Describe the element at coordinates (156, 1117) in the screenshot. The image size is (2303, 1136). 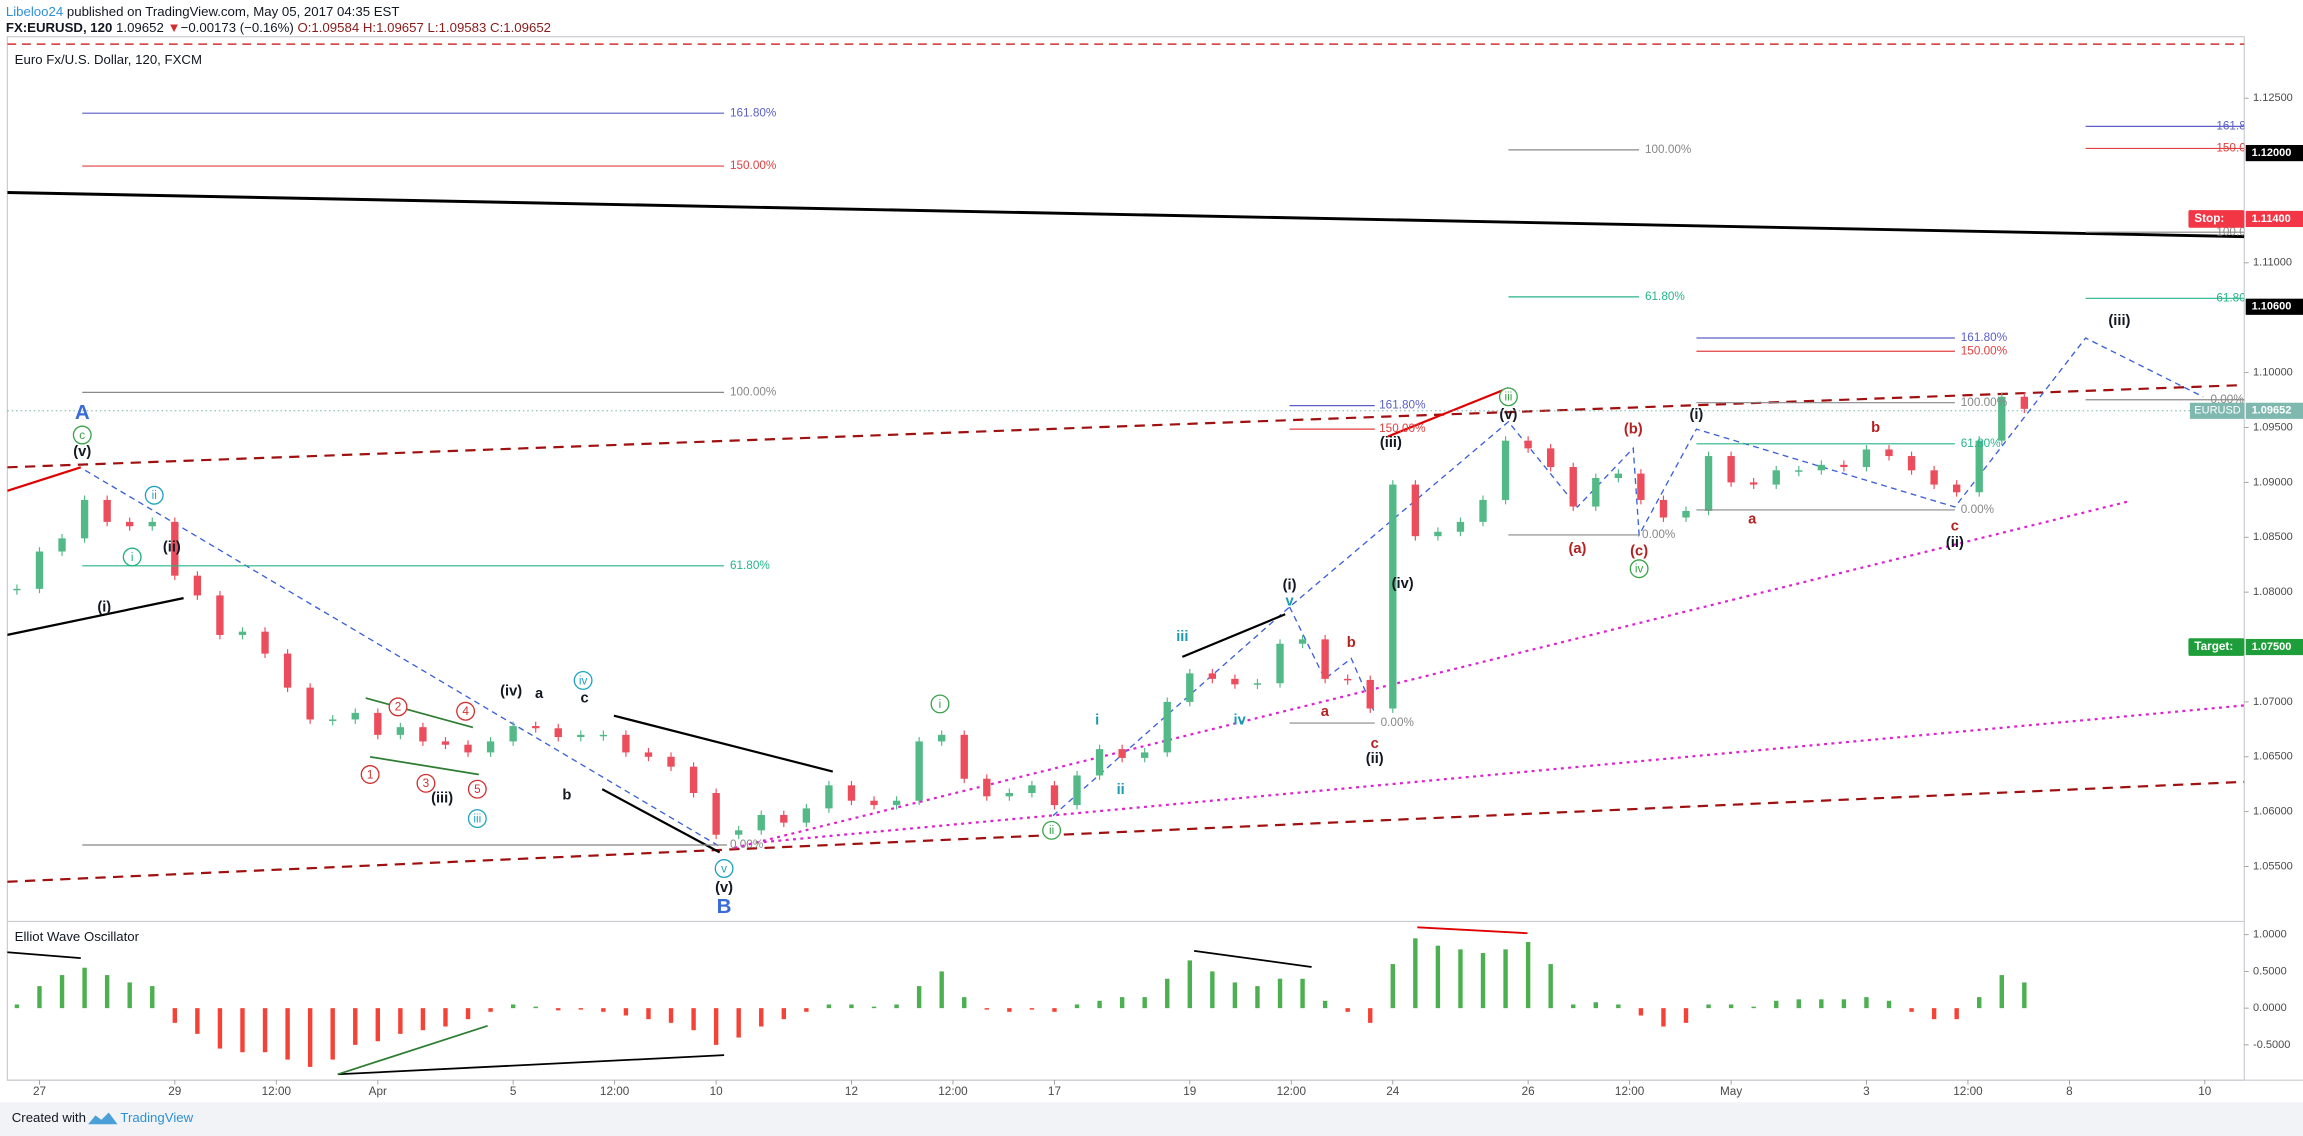
I see `footer-brand: TradingView` at that location.